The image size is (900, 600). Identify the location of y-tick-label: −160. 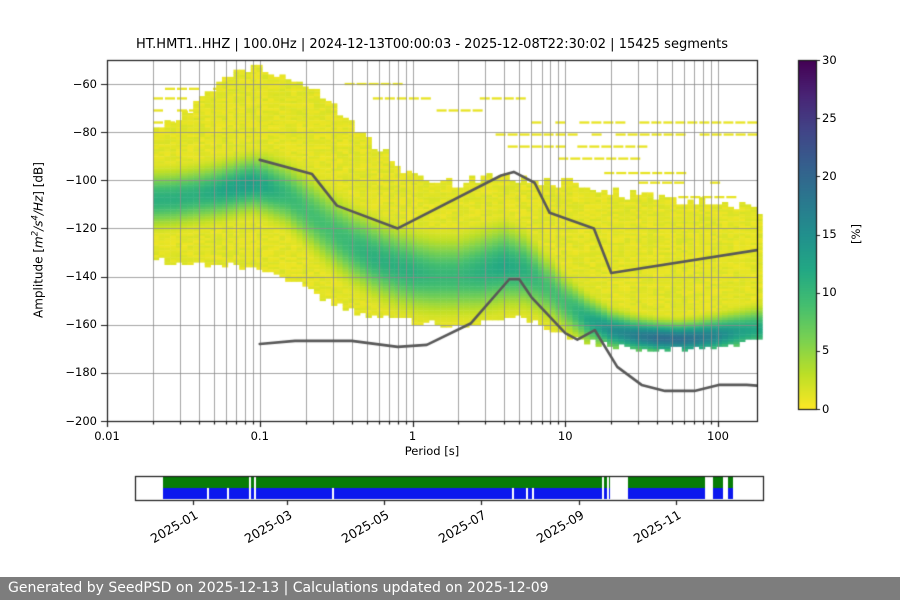
(81, 324).